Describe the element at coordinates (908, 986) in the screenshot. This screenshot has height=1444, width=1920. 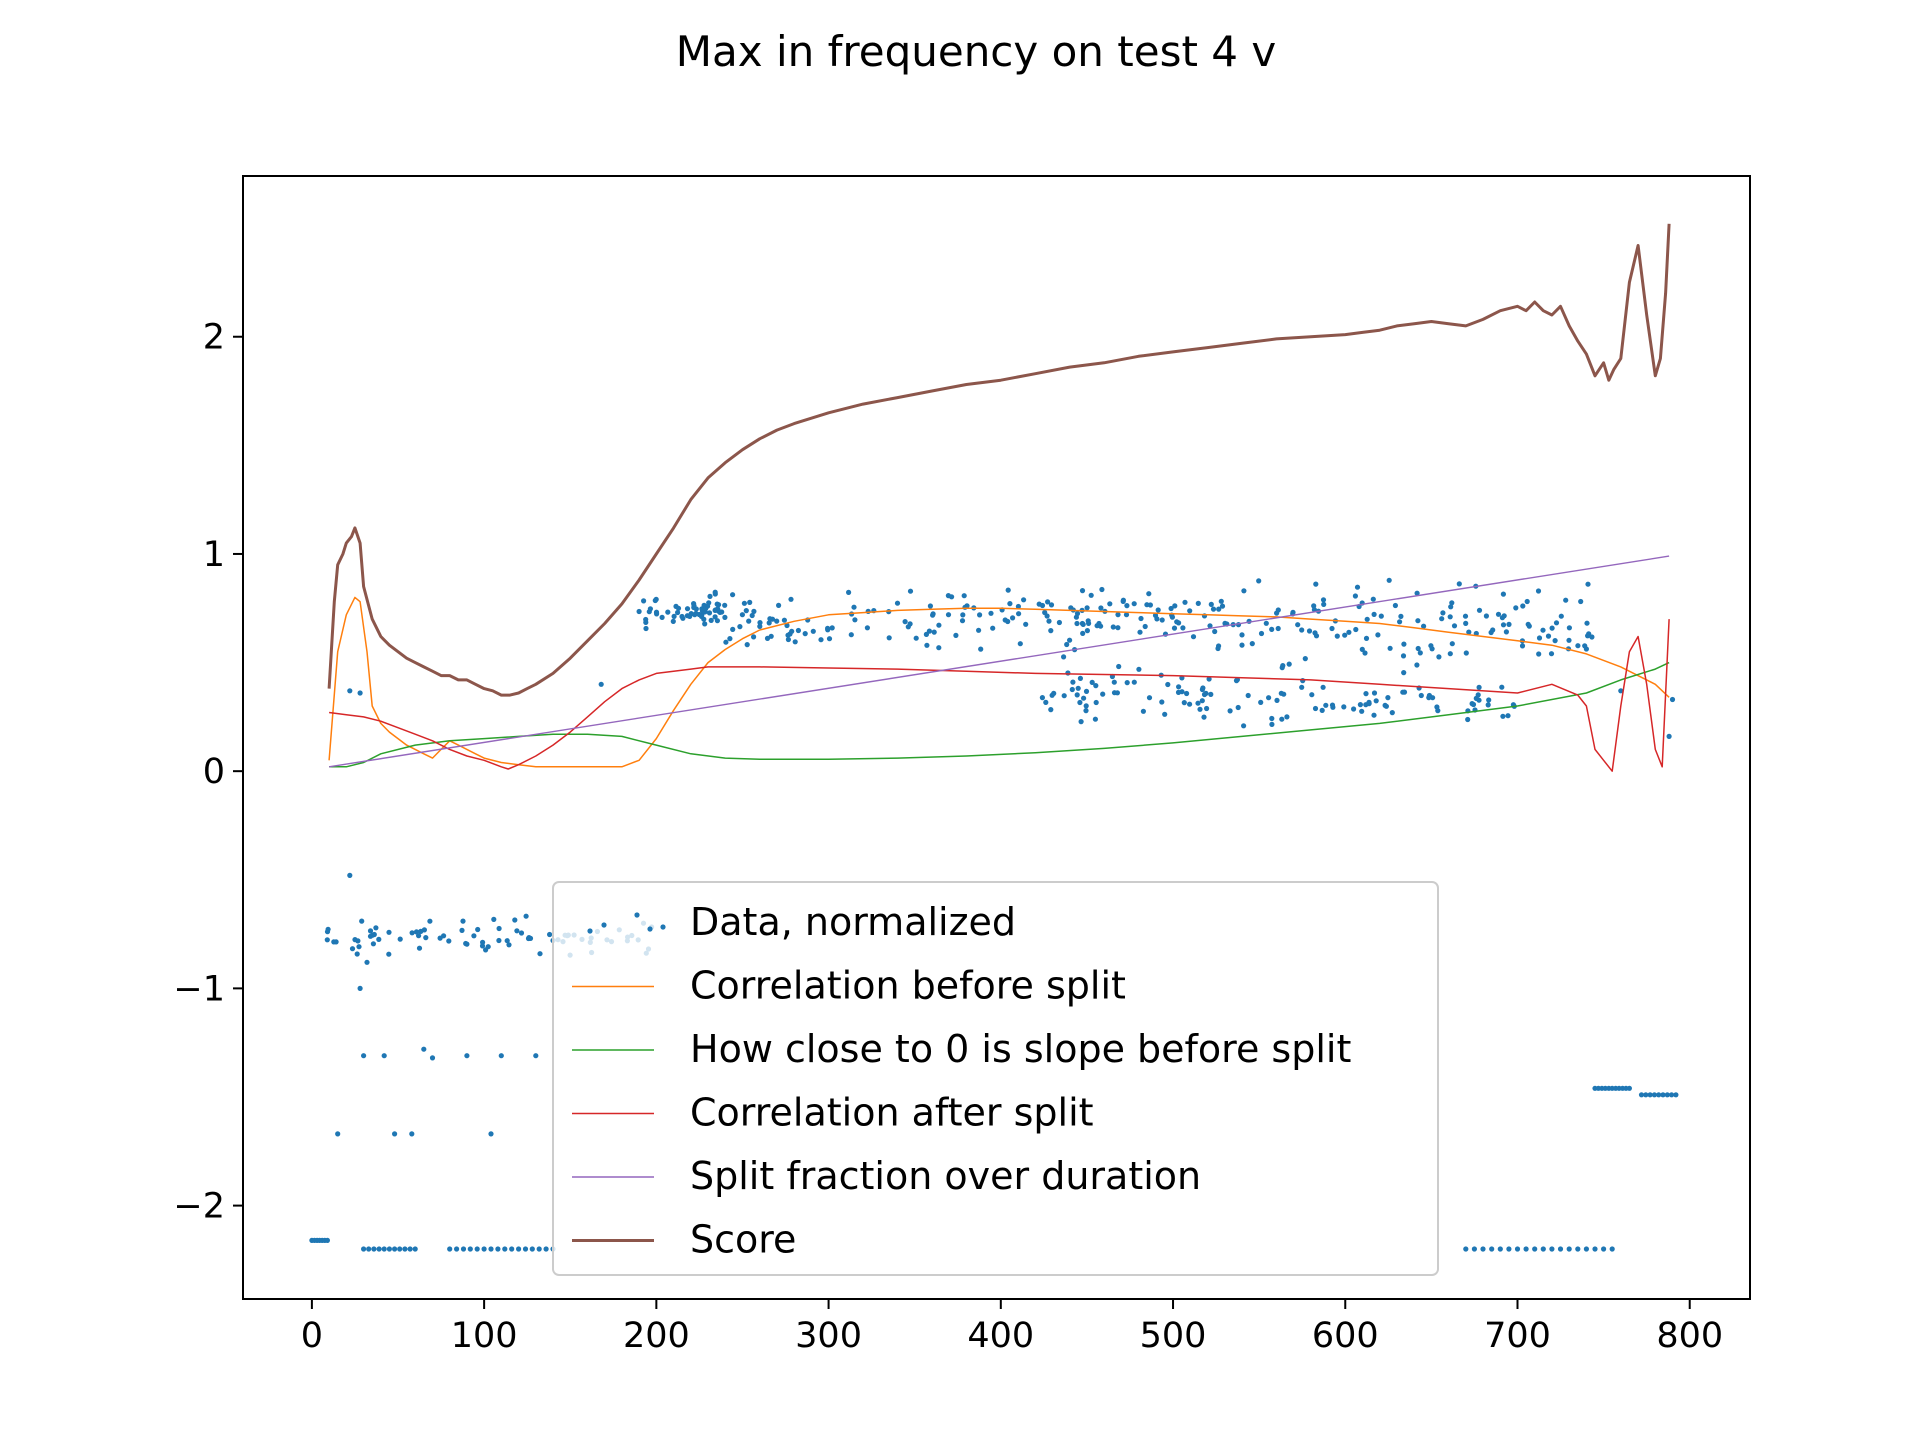
I see `legend-label-correlation-before-split: Correlation before split` at that location.